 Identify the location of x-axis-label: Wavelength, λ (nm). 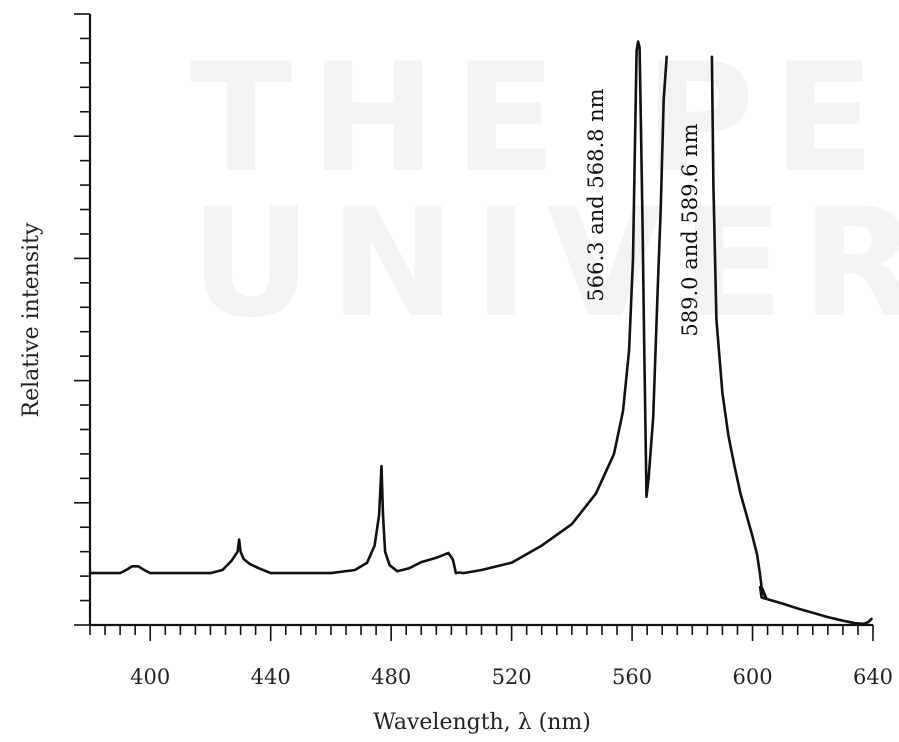
(482, 722).